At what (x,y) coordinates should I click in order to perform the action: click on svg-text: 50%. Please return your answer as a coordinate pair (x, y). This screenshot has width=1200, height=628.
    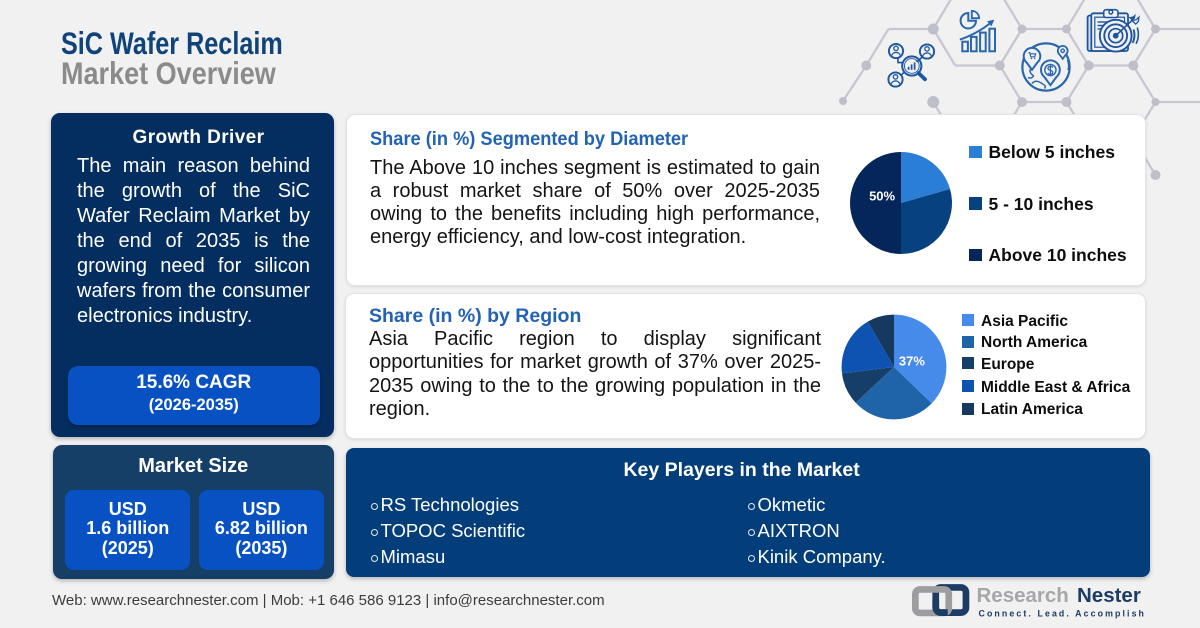
    Looking at the image, I should click on (882, 196).